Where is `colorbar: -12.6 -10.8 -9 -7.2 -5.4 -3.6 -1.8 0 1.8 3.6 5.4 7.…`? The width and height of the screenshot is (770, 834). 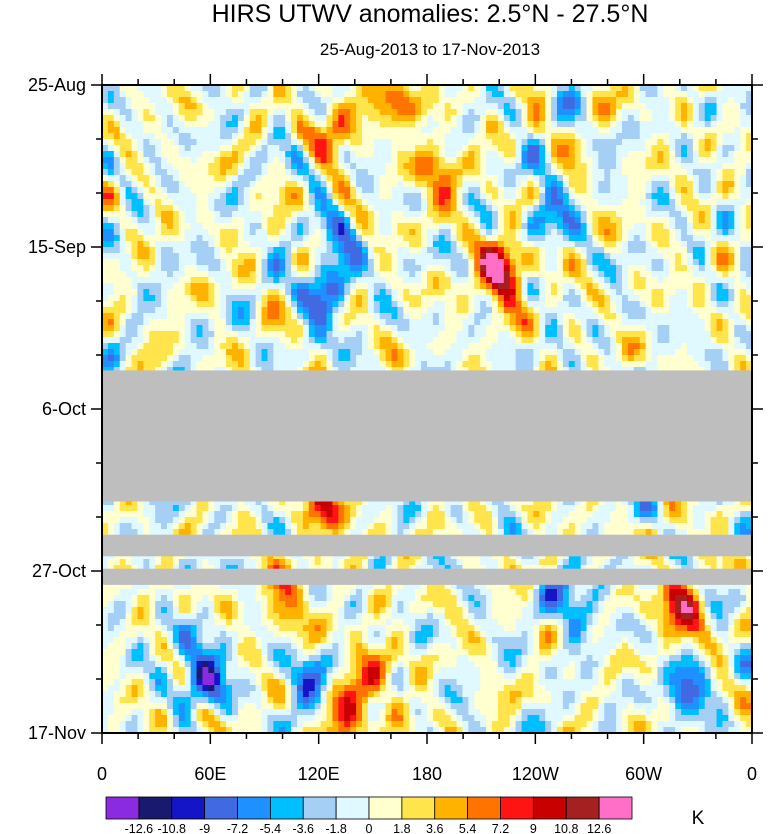
colorbar: -12.6 -10.8 -9 -7.2 -5.4 -3.6 -1.8 0 1.8 3.6 5.4 7.… is located at coordinates (405, 815).